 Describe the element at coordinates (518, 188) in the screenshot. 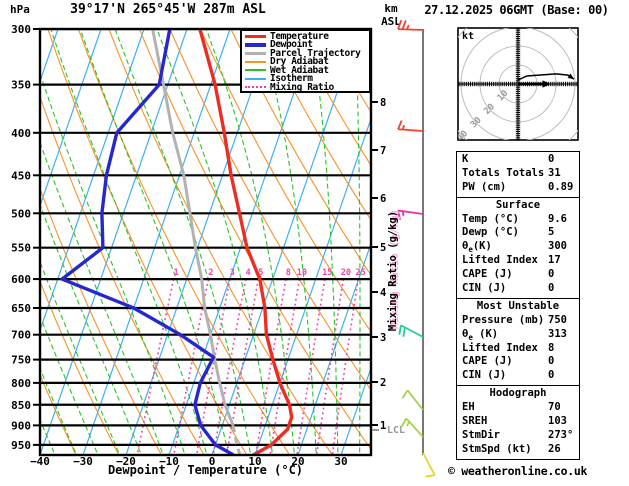

I see `stats-row: PW (cm) 0.89` at that location.